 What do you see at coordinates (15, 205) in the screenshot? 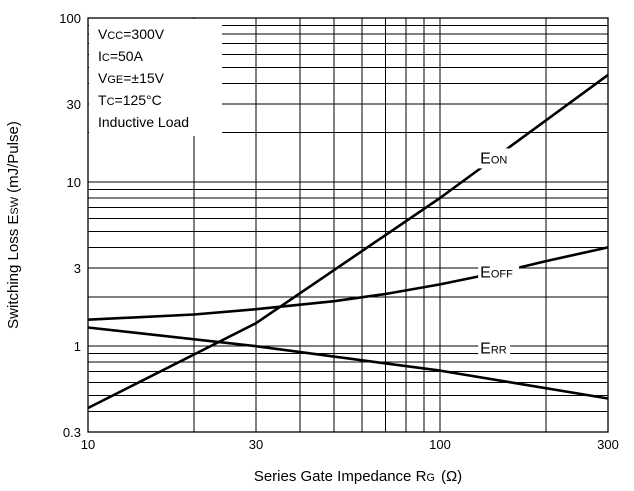
I see `y-axis-title-sub: SW` at bounding box center [15, 205].